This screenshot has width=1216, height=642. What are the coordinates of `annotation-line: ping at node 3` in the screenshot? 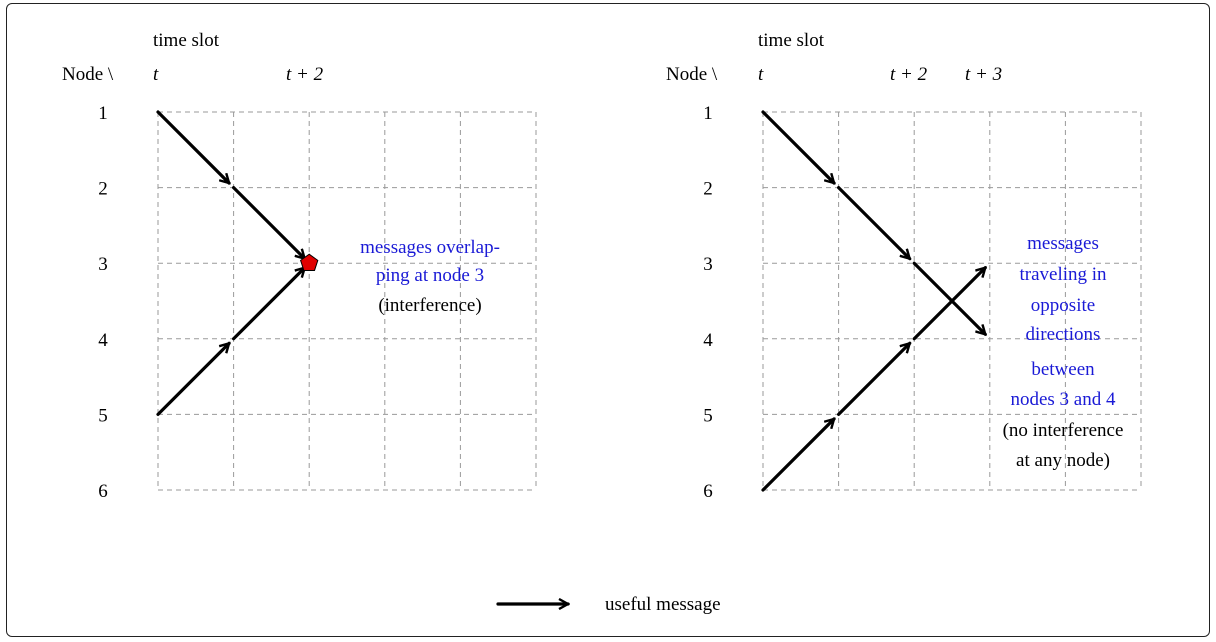 It's located at (430, 275).